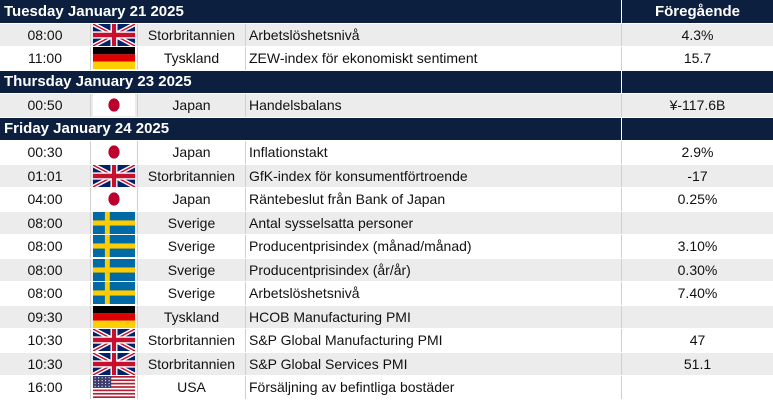 The width and height of the screenshot is (773, 416). I want to click on event-previous-value: 51.1, so click(697, 363).